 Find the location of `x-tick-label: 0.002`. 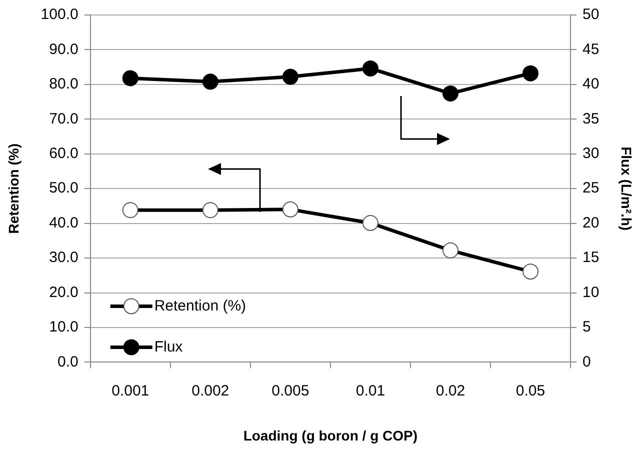

x-tick-label: 0.002 is located at coordinates (211, 391).